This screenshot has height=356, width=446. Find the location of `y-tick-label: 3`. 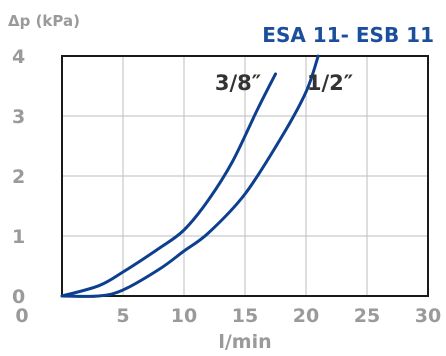

y-tick-label: 3 is located at coordinates (18, 117).